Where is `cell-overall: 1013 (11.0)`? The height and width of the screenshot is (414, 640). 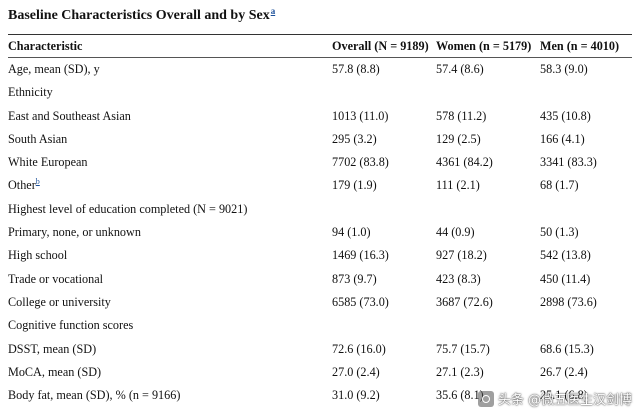 cell-overall: 1013 (11.0) is located at coordinates (360, 115).